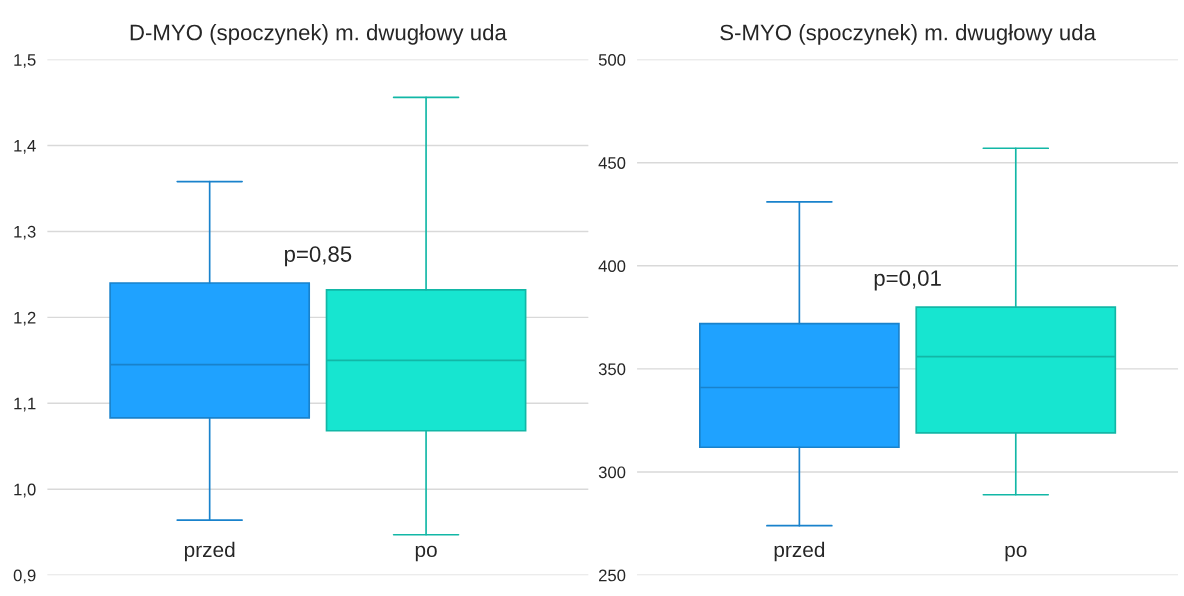 This screenshot has height=596, width=1184. I want to click on y-tick-label: 250, so click(612, 575).